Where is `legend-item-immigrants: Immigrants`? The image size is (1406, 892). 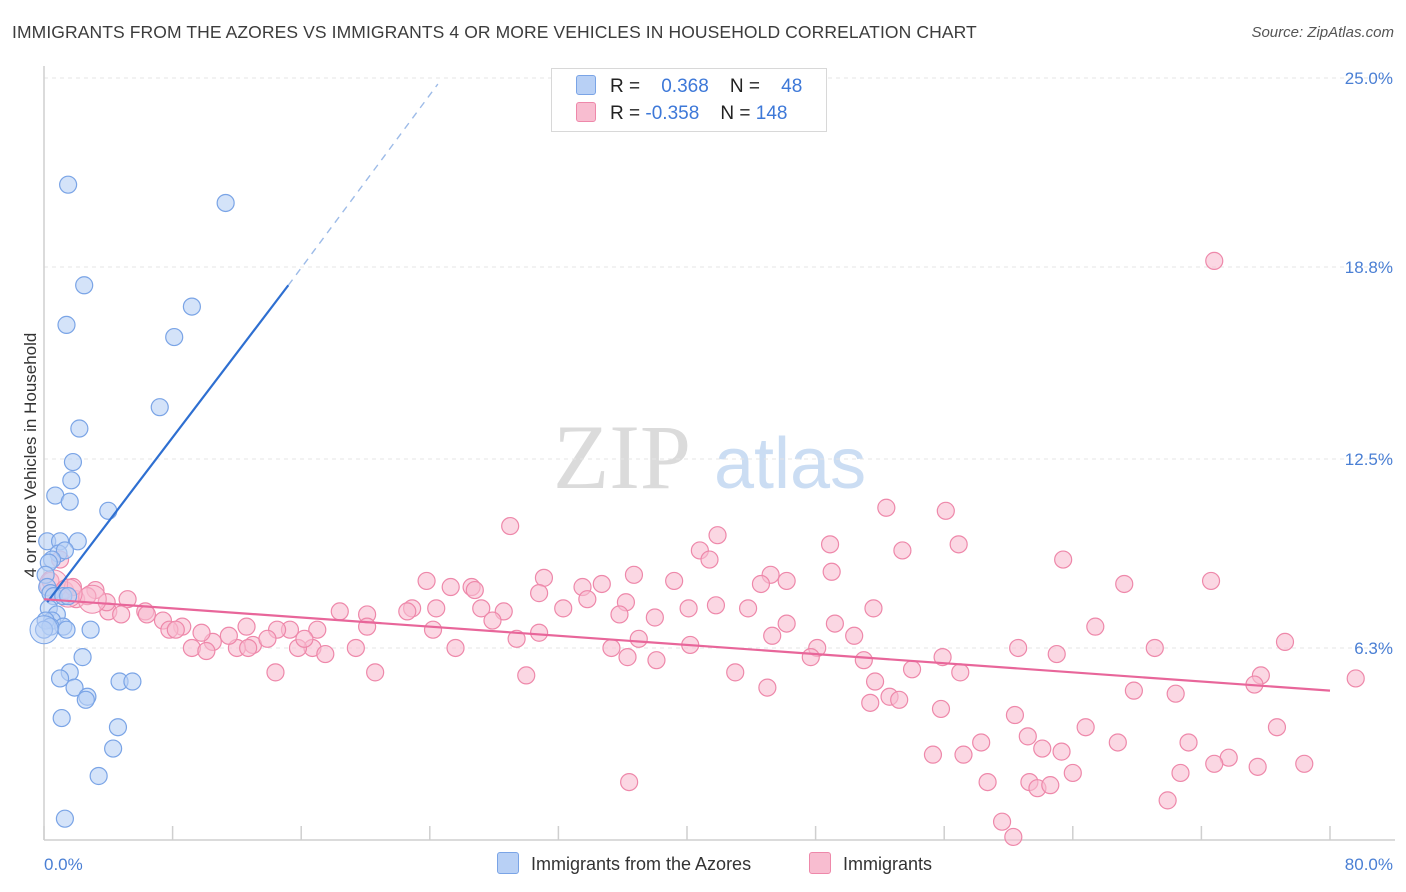 legend-item-immigrants: Immigrants is located at coordinates (870, 863).